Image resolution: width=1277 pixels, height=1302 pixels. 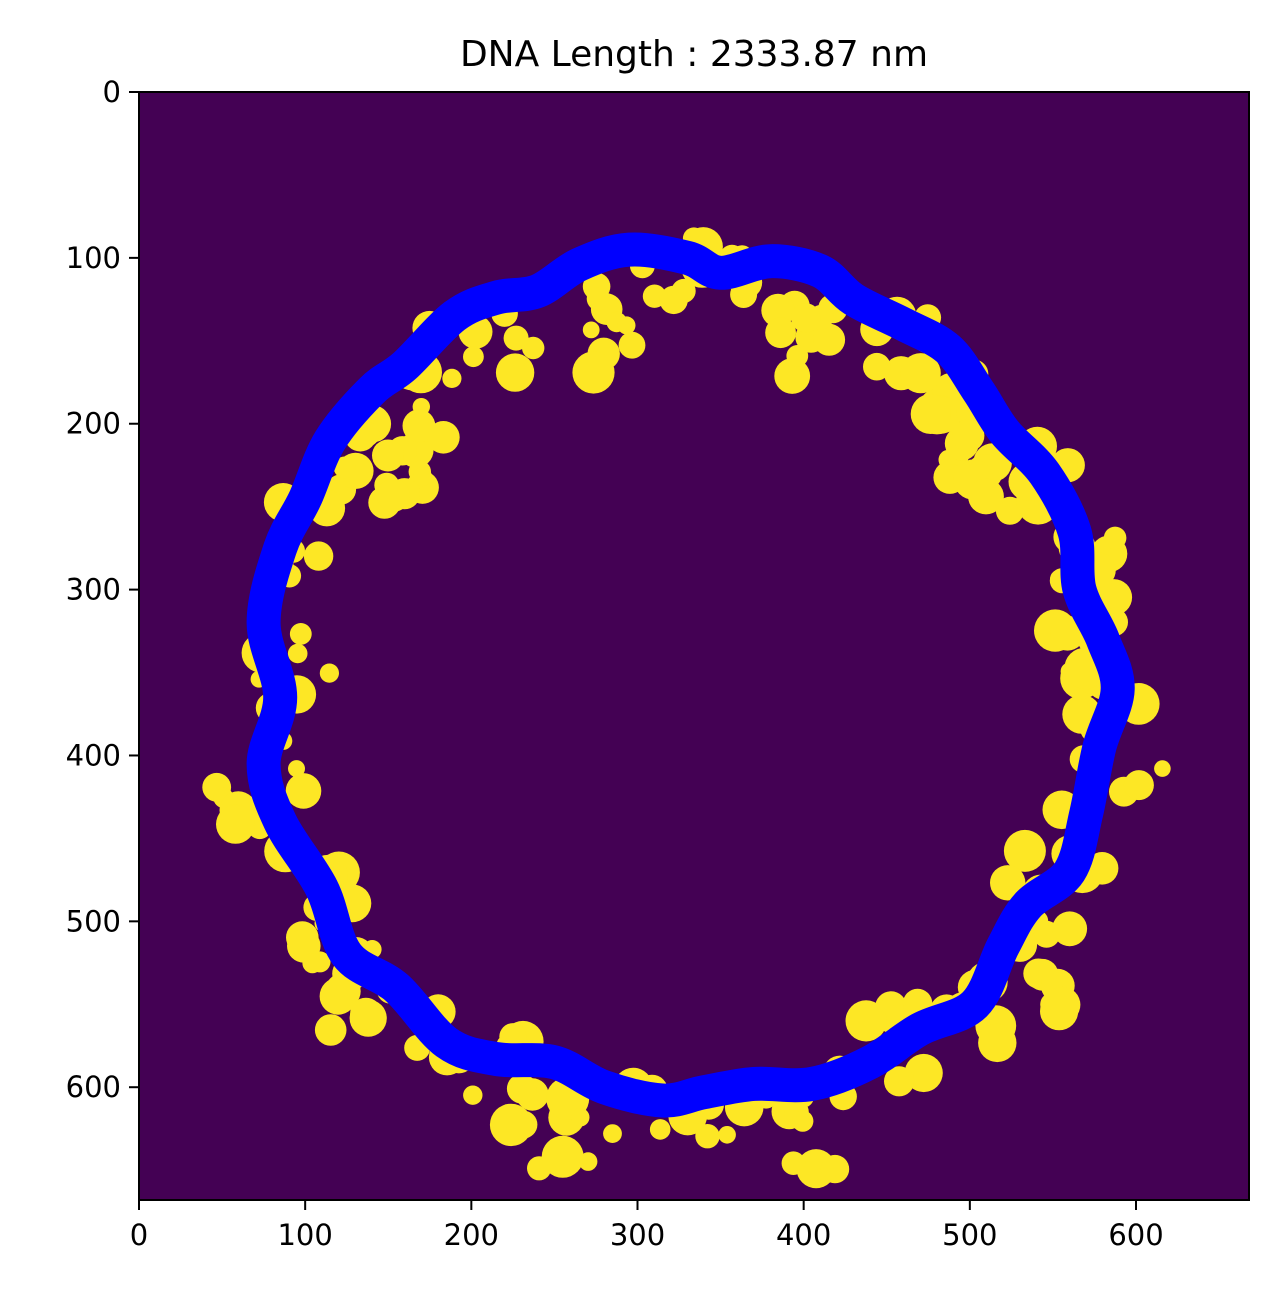 I want to click on x-tick-label: 0, so click(x=139, y=1235).